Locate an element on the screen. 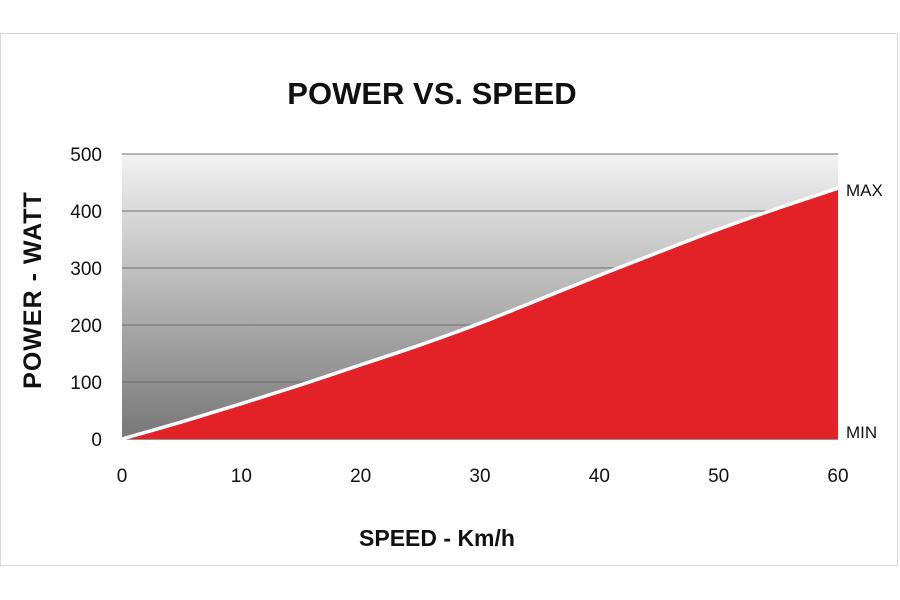  chart-title: POWER VS. SPEED is located at coordinates (431, 93).